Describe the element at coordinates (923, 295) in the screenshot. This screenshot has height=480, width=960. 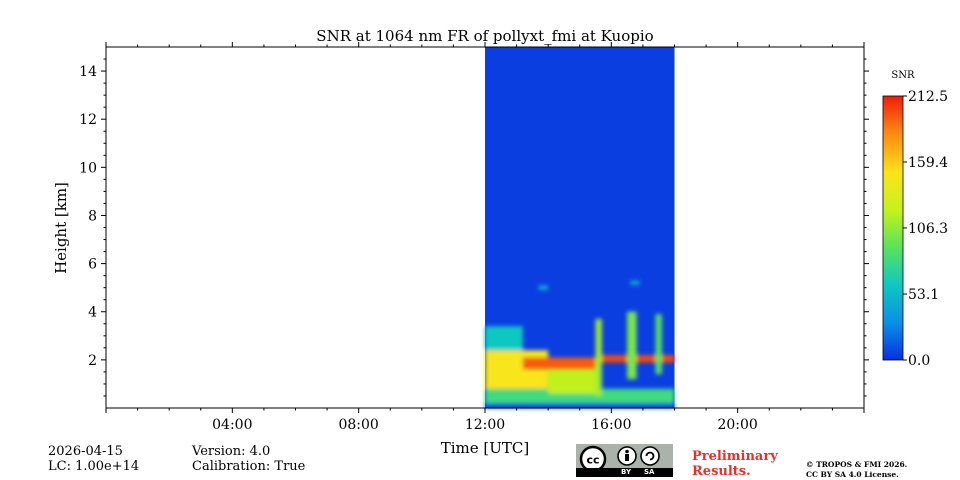
I see `colorbar-tick-label: 53.1` at that location.